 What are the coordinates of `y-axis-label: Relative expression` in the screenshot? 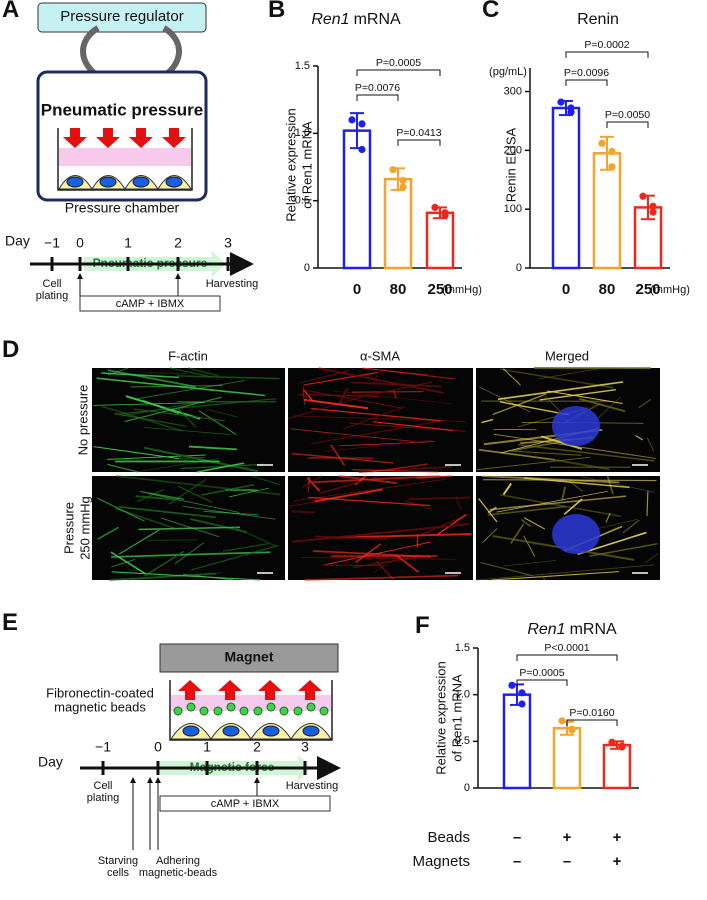 It's located at (290, 164).